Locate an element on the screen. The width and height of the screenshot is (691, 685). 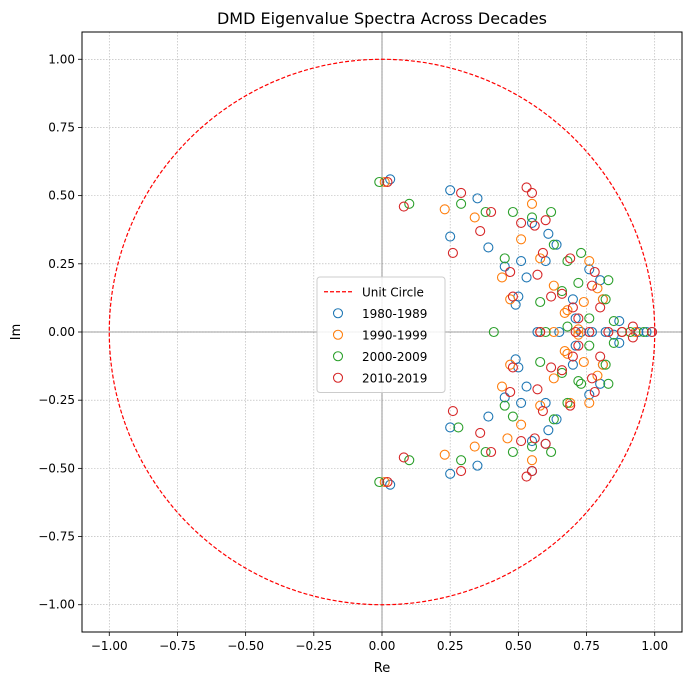
y-tick-label: 0.00 is located at coordinates (61, 332).